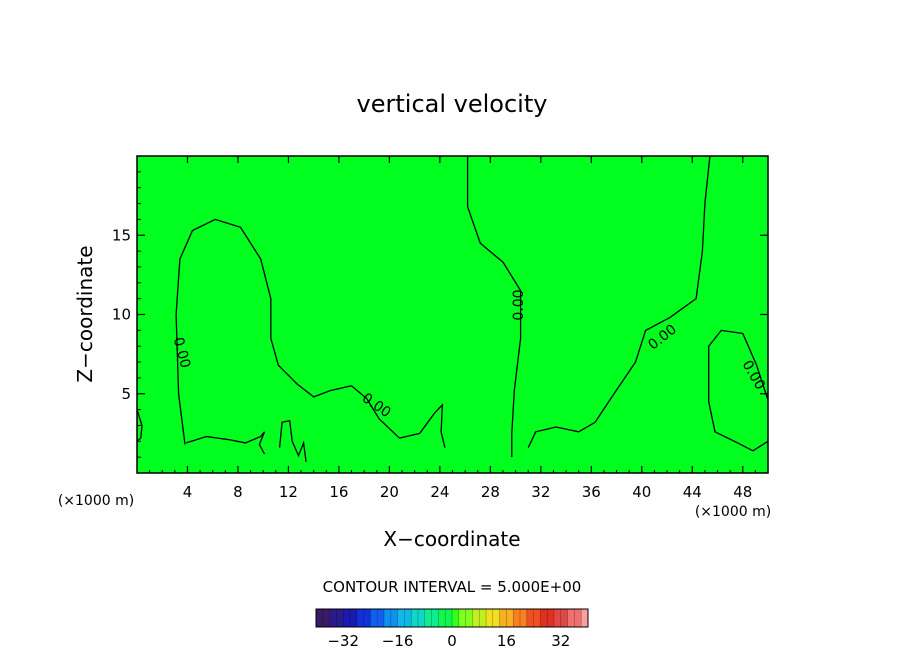  I want to click on contour-interval-text: CONTOUR INTERVAL = 5.000E+00, so click(452, 587).